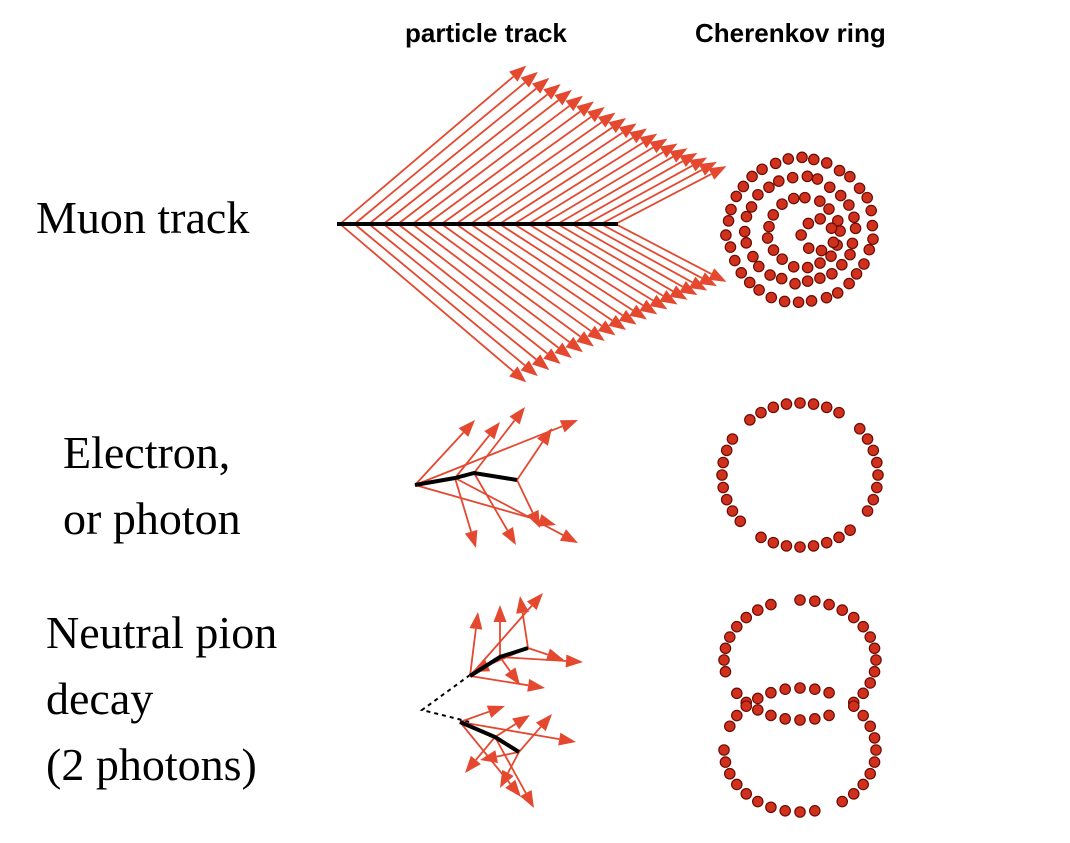  I want to click on pion-upper-photon-track, so click(498, 662).